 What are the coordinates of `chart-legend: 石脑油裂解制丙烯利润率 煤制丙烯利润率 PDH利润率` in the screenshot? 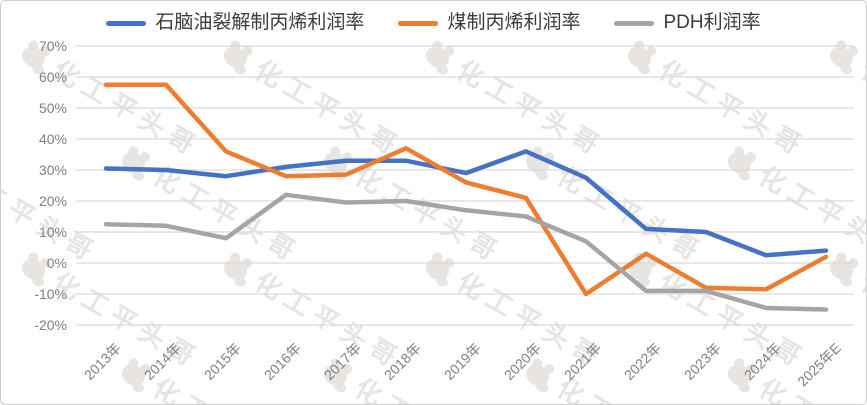 It's located at (433, 23).